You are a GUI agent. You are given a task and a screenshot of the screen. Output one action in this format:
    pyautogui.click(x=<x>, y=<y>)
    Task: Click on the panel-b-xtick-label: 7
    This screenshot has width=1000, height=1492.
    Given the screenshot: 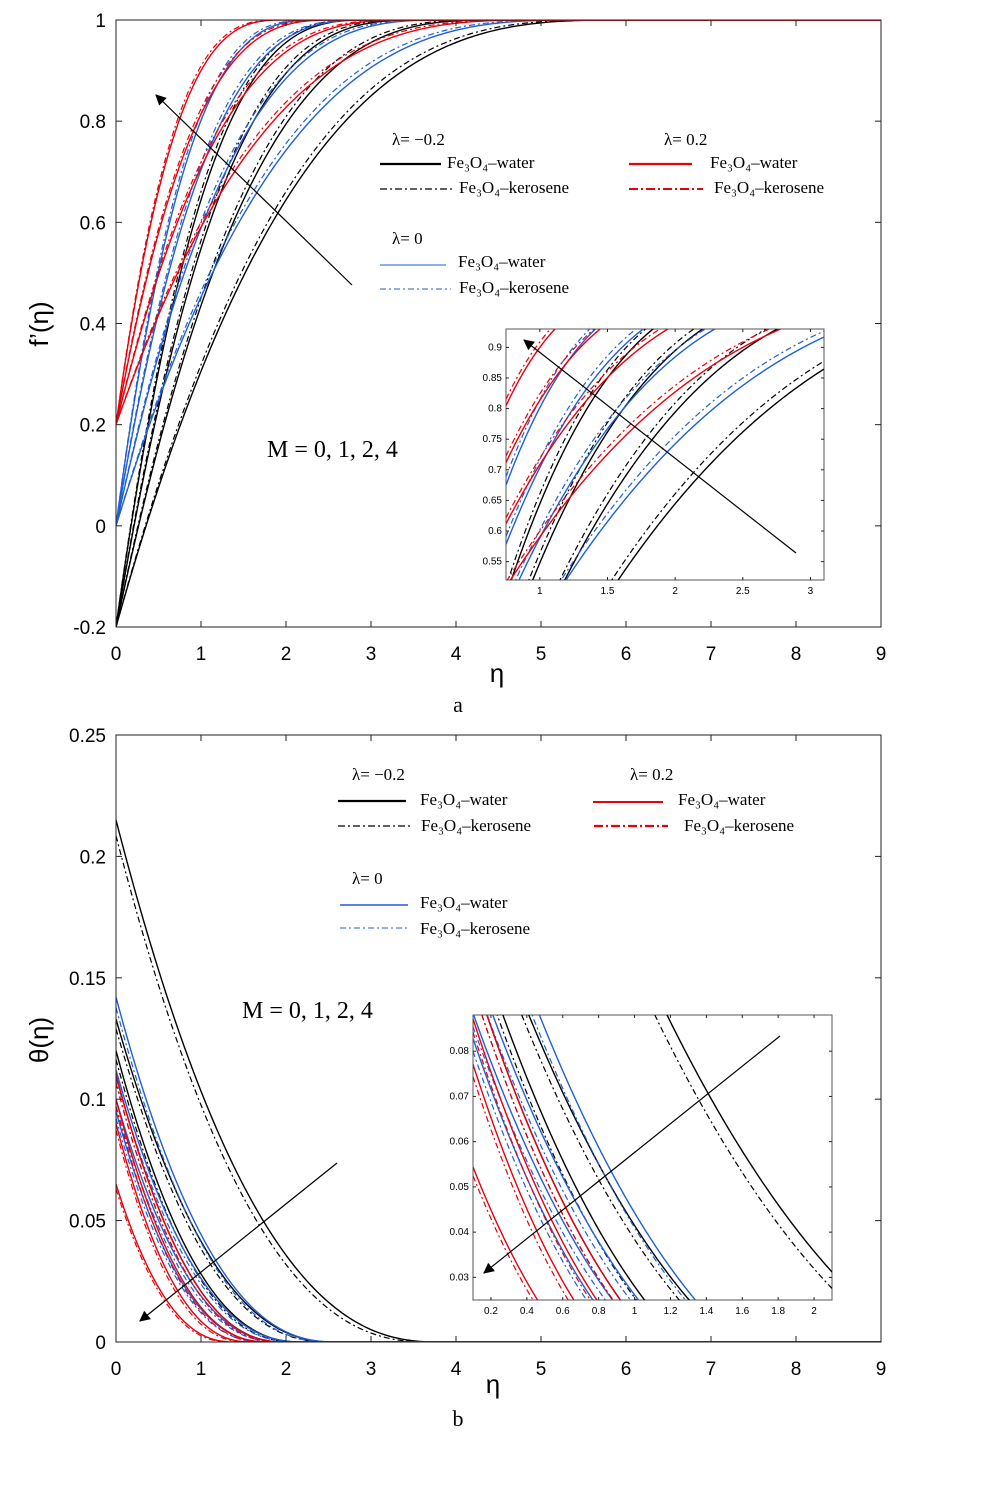 What is the action you would take?
    pyautogui.click(x=711, y=1369)
    